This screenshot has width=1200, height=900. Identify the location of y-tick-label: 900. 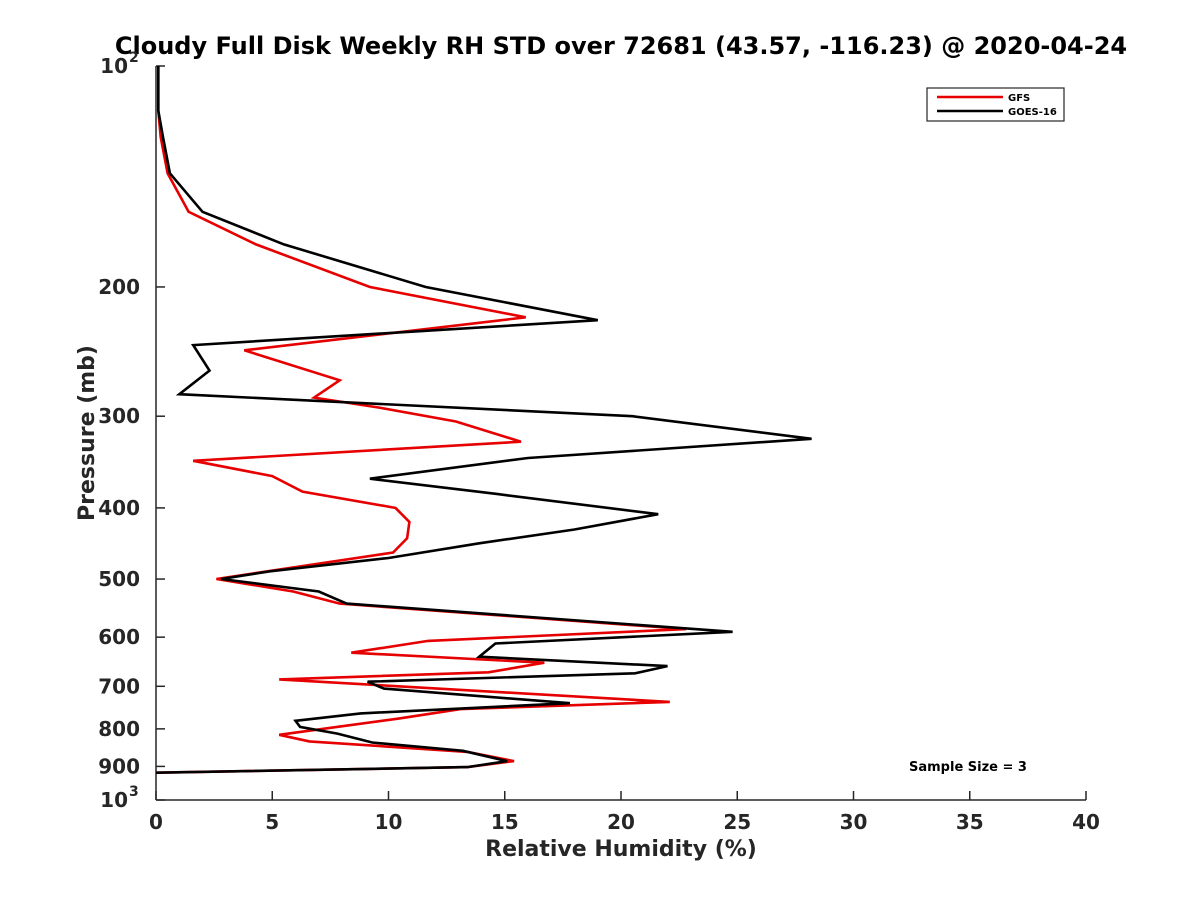
(119, 766).